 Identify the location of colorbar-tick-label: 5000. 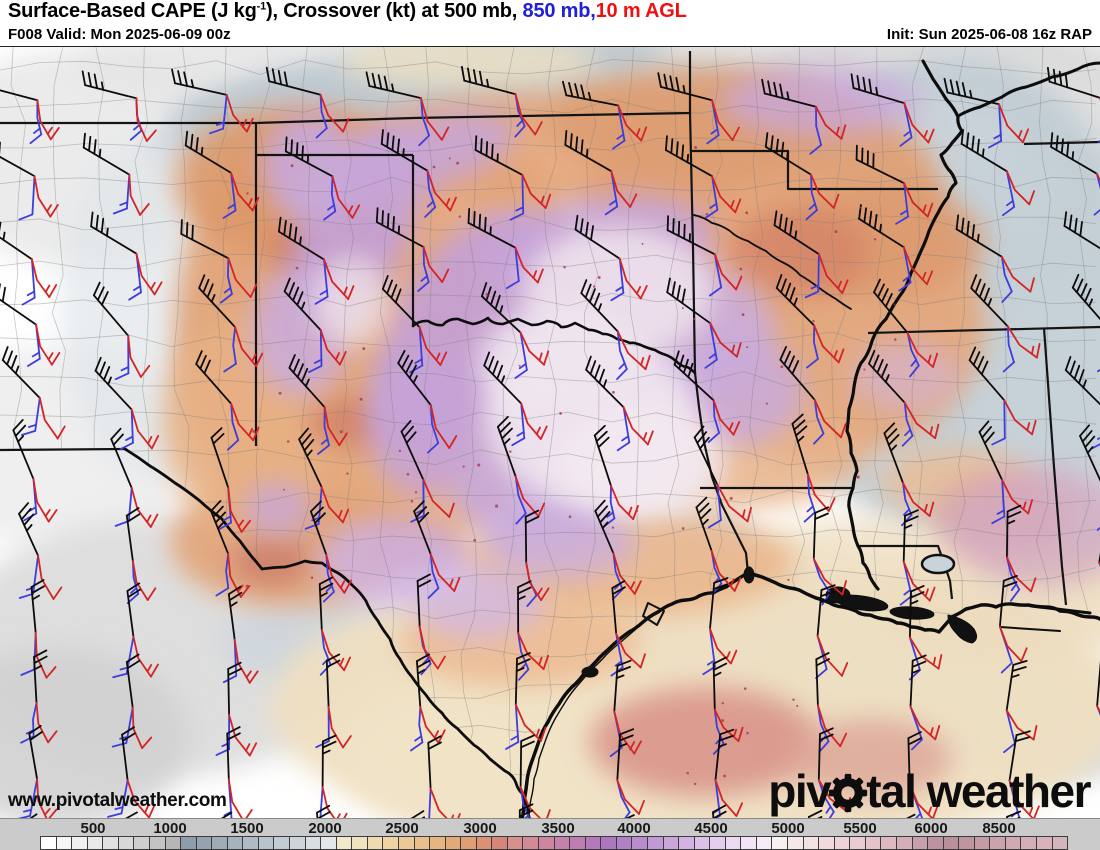
(788, 828).